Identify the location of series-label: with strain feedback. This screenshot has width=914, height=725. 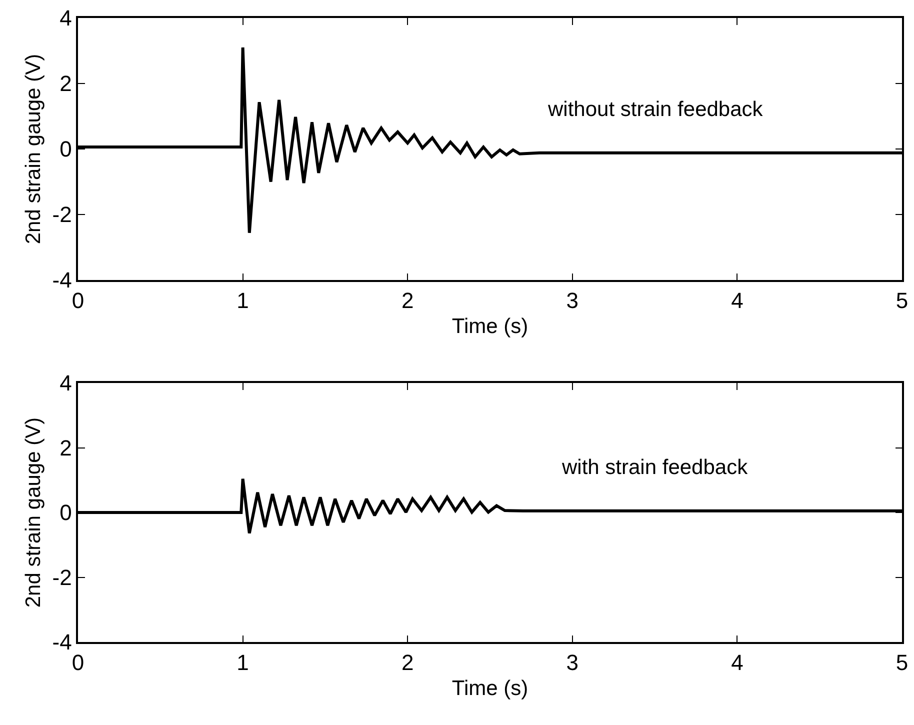
(654, 467).